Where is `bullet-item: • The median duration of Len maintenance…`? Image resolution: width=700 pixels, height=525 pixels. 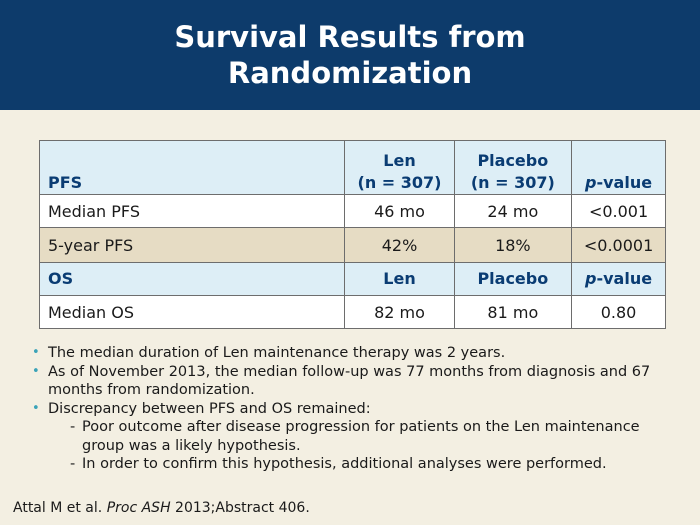
bullet-item: • The median duration of Len maintenance… is located at coordinates (352, 353).